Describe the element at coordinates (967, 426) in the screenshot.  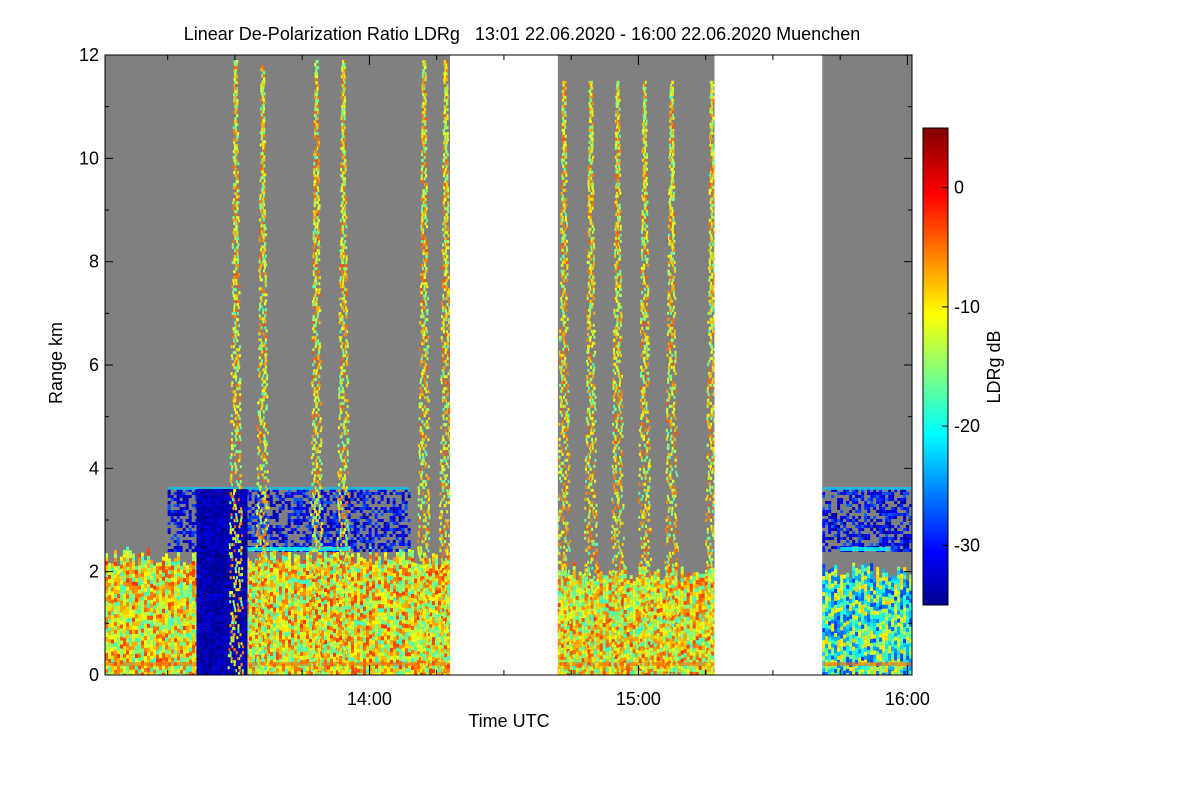
I see `colorbar-tick-label: -20` at that location.